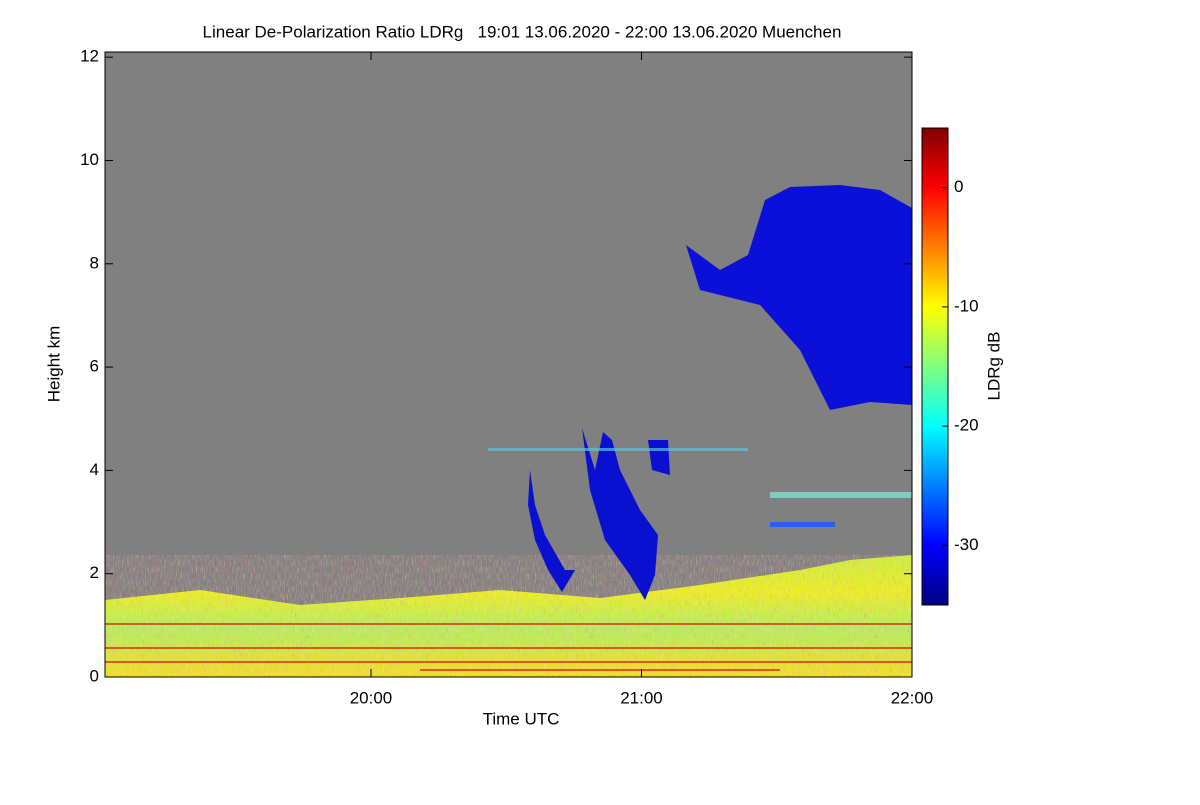 The width and height of the screenshot is (1200, 805). Describe the element at coordinates (371, 697) in the screenshot. I see `x-tick-label: 20:00` at that location.